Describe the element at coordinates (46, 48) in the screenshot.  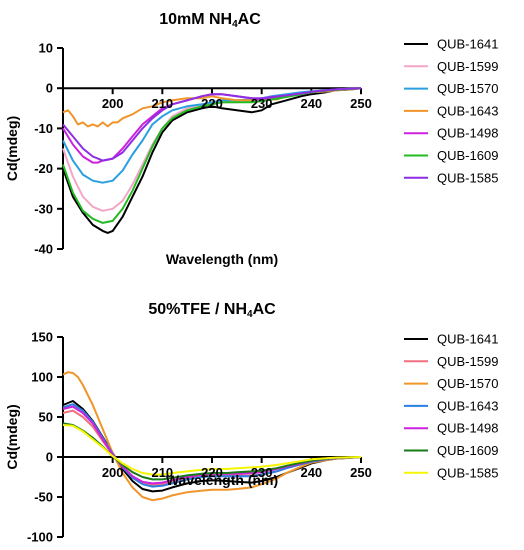
I see `y-tick-label: 10` at that location.